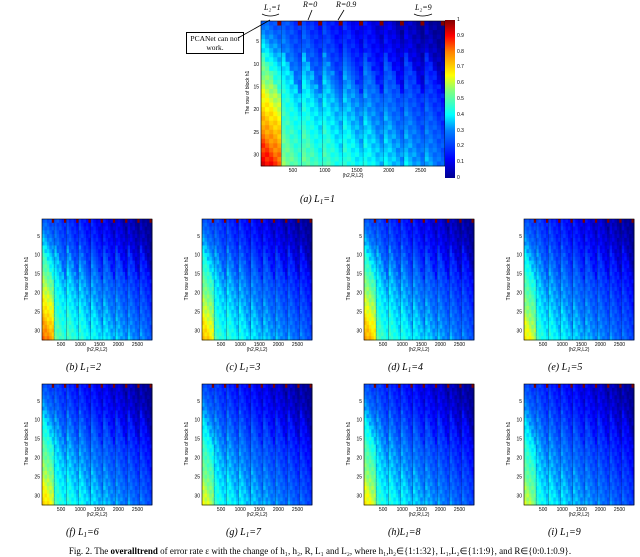  Describe the element at coordinates (346, 4) in the screenshot. I see `annotation-r09: R=0.9` at that location.